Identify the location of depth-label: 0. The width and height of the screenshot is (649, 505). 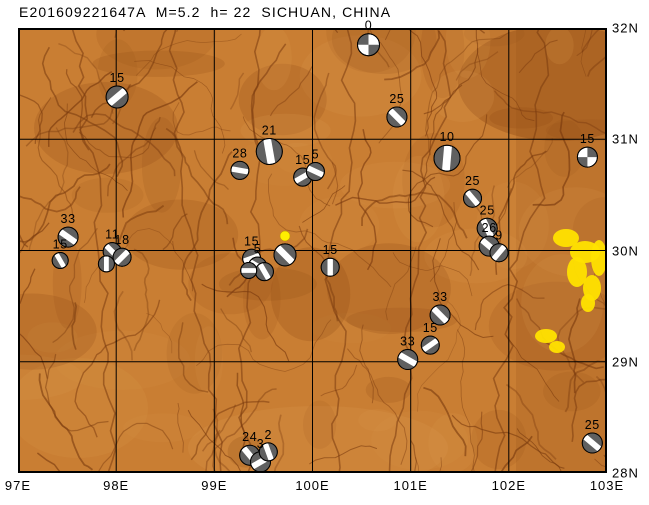
(369, 26).